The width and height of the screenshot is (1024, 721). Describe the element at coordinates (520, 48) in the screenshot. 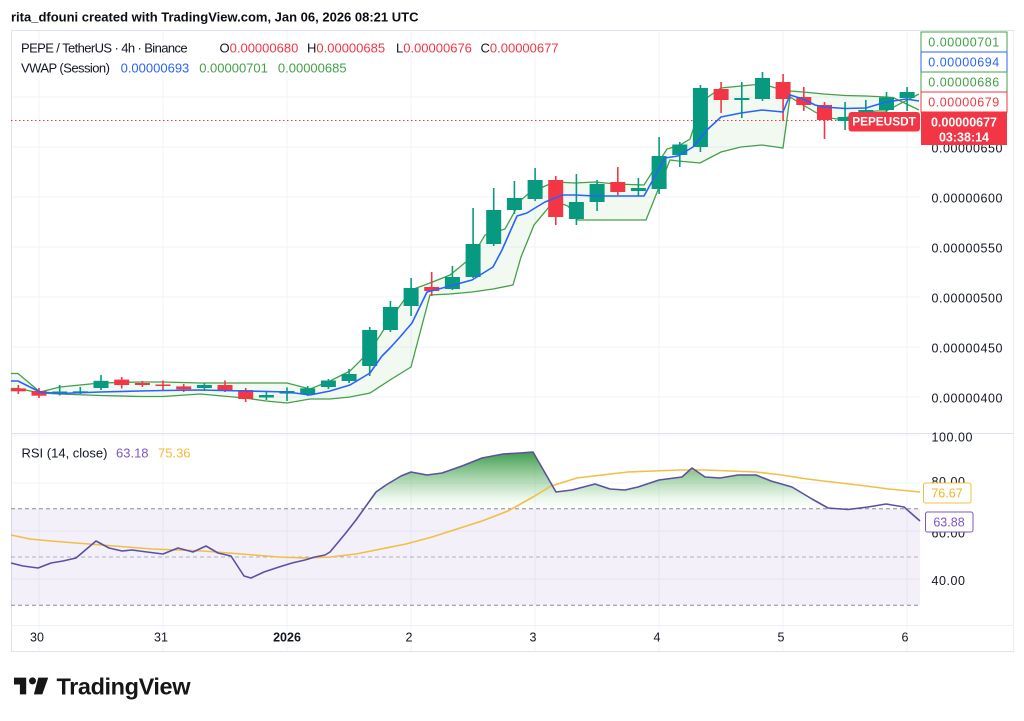

I see `svg-text: C0.00000677` at that location.